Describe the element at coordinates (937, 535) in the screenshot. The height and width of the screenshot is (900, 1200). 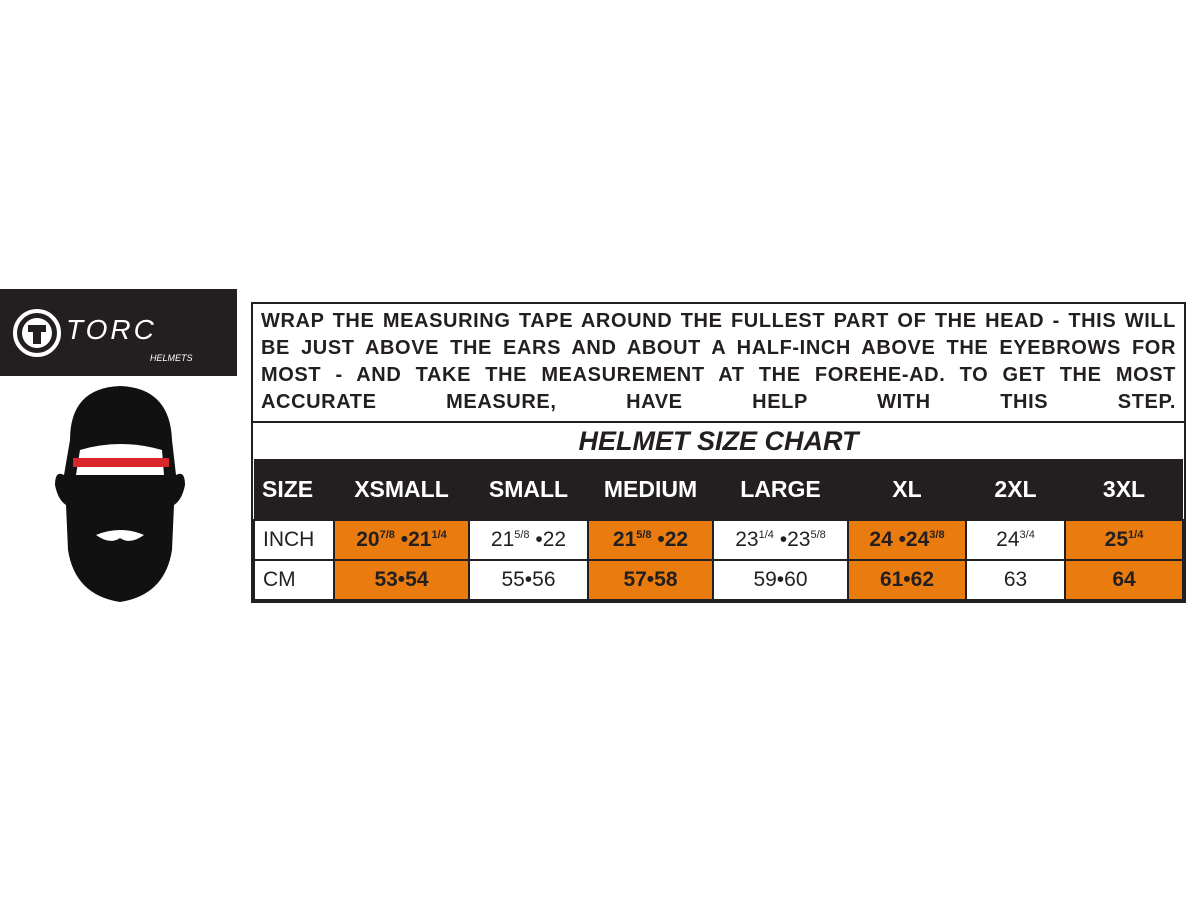
I see `fraction: 3/8` at that location.